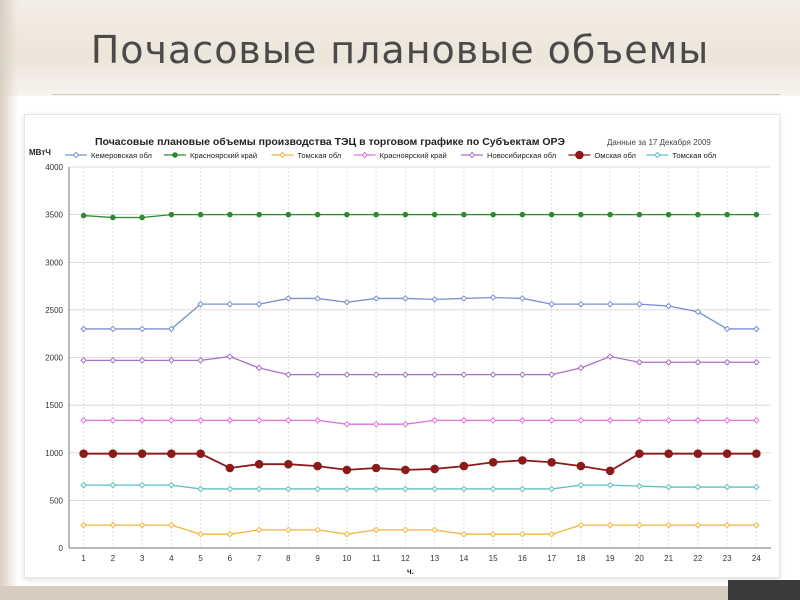  What do you see at coordinates (405, 558) in the screenshot?
I see `x-tick-label: 12` at bounding box center [405, 558].